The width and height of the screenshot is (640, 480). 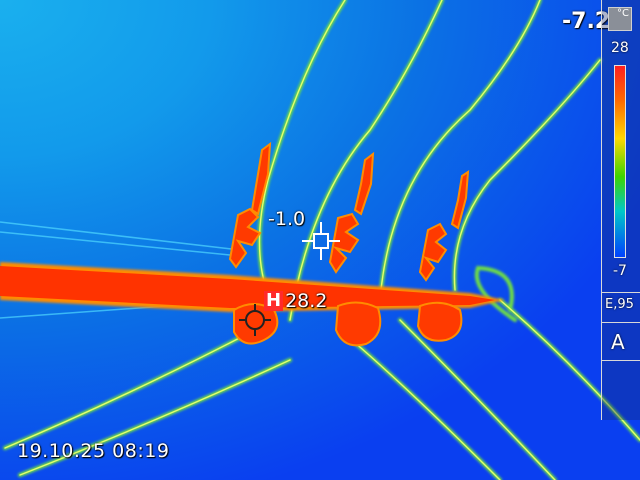 What do you see at coordinates (619, 304) in the screenshot?
I see `emissivity-label: E,95` at bounding box center [619, 304].